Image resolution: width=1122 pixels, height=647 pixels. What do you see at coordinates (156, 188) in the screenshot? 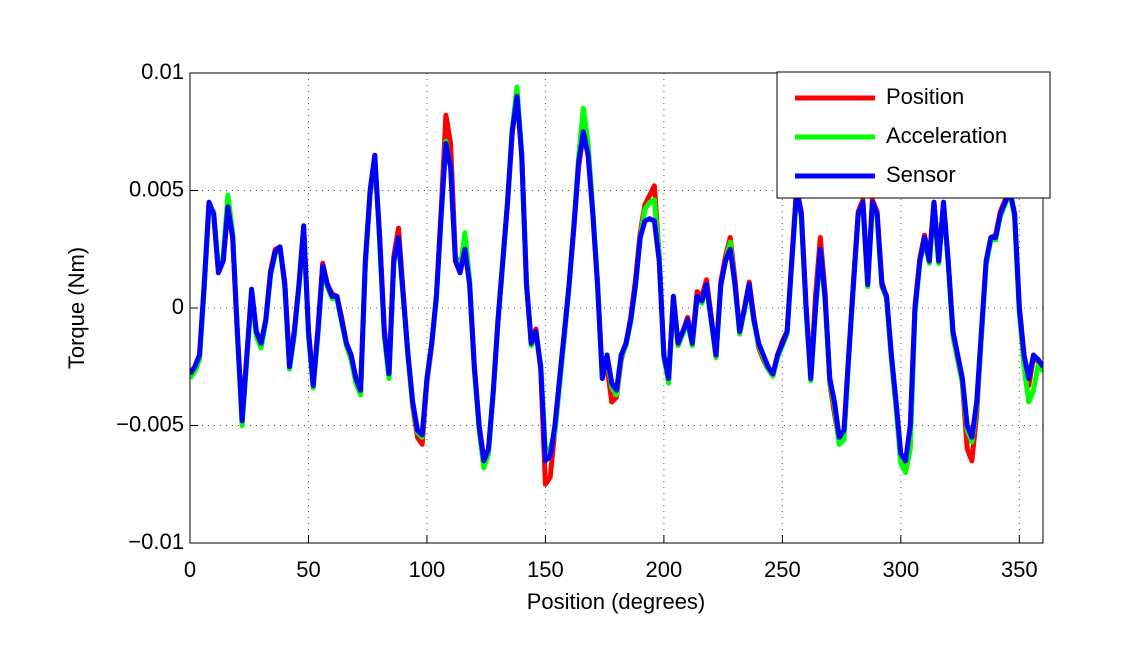
I see `y-tick-label: 0.005` at bounding box center [156, 188].